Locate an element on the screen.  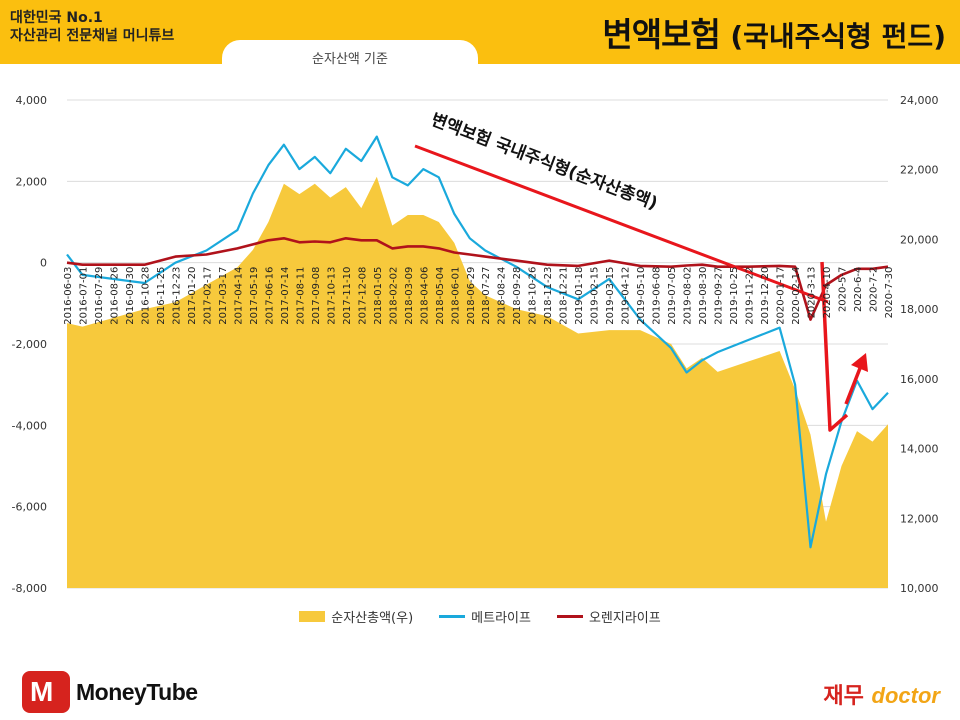
y-left-tick-label: -2,000 is located at coordinates (29, 344).